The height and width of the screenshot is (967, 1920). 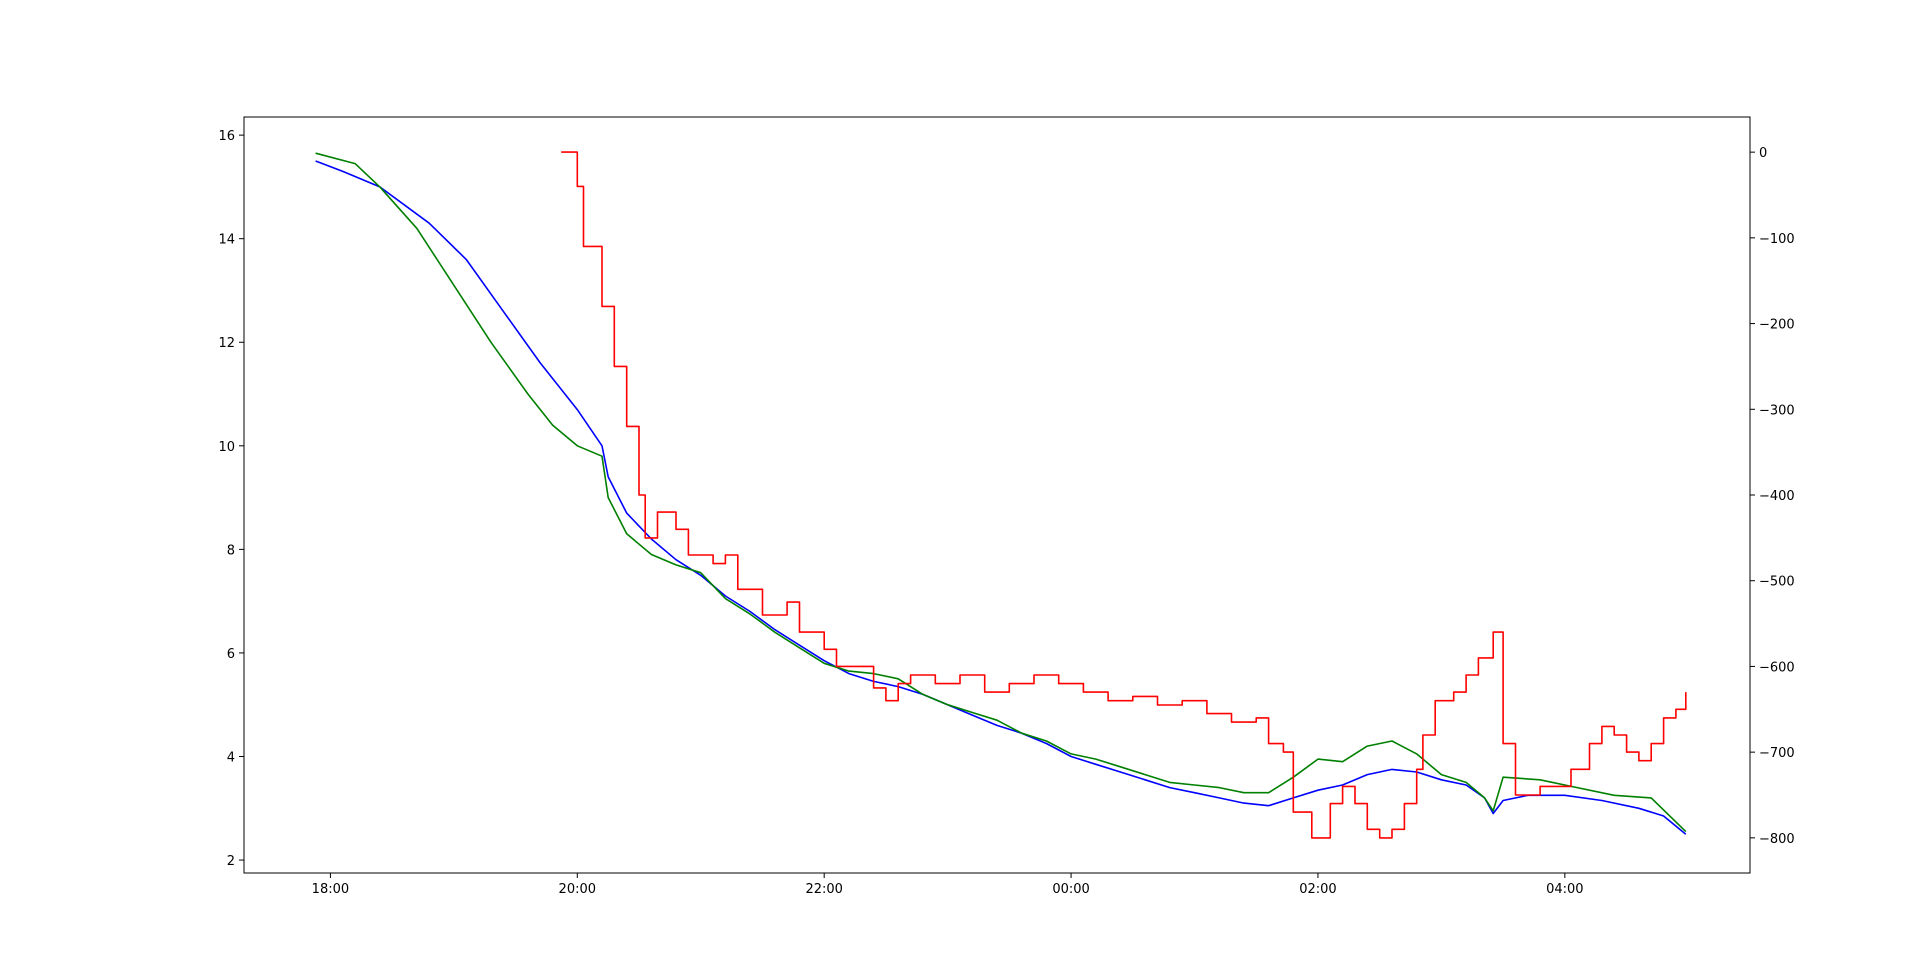 I want to click on y2-tick-label: −500, so click(x=1777, y=582).